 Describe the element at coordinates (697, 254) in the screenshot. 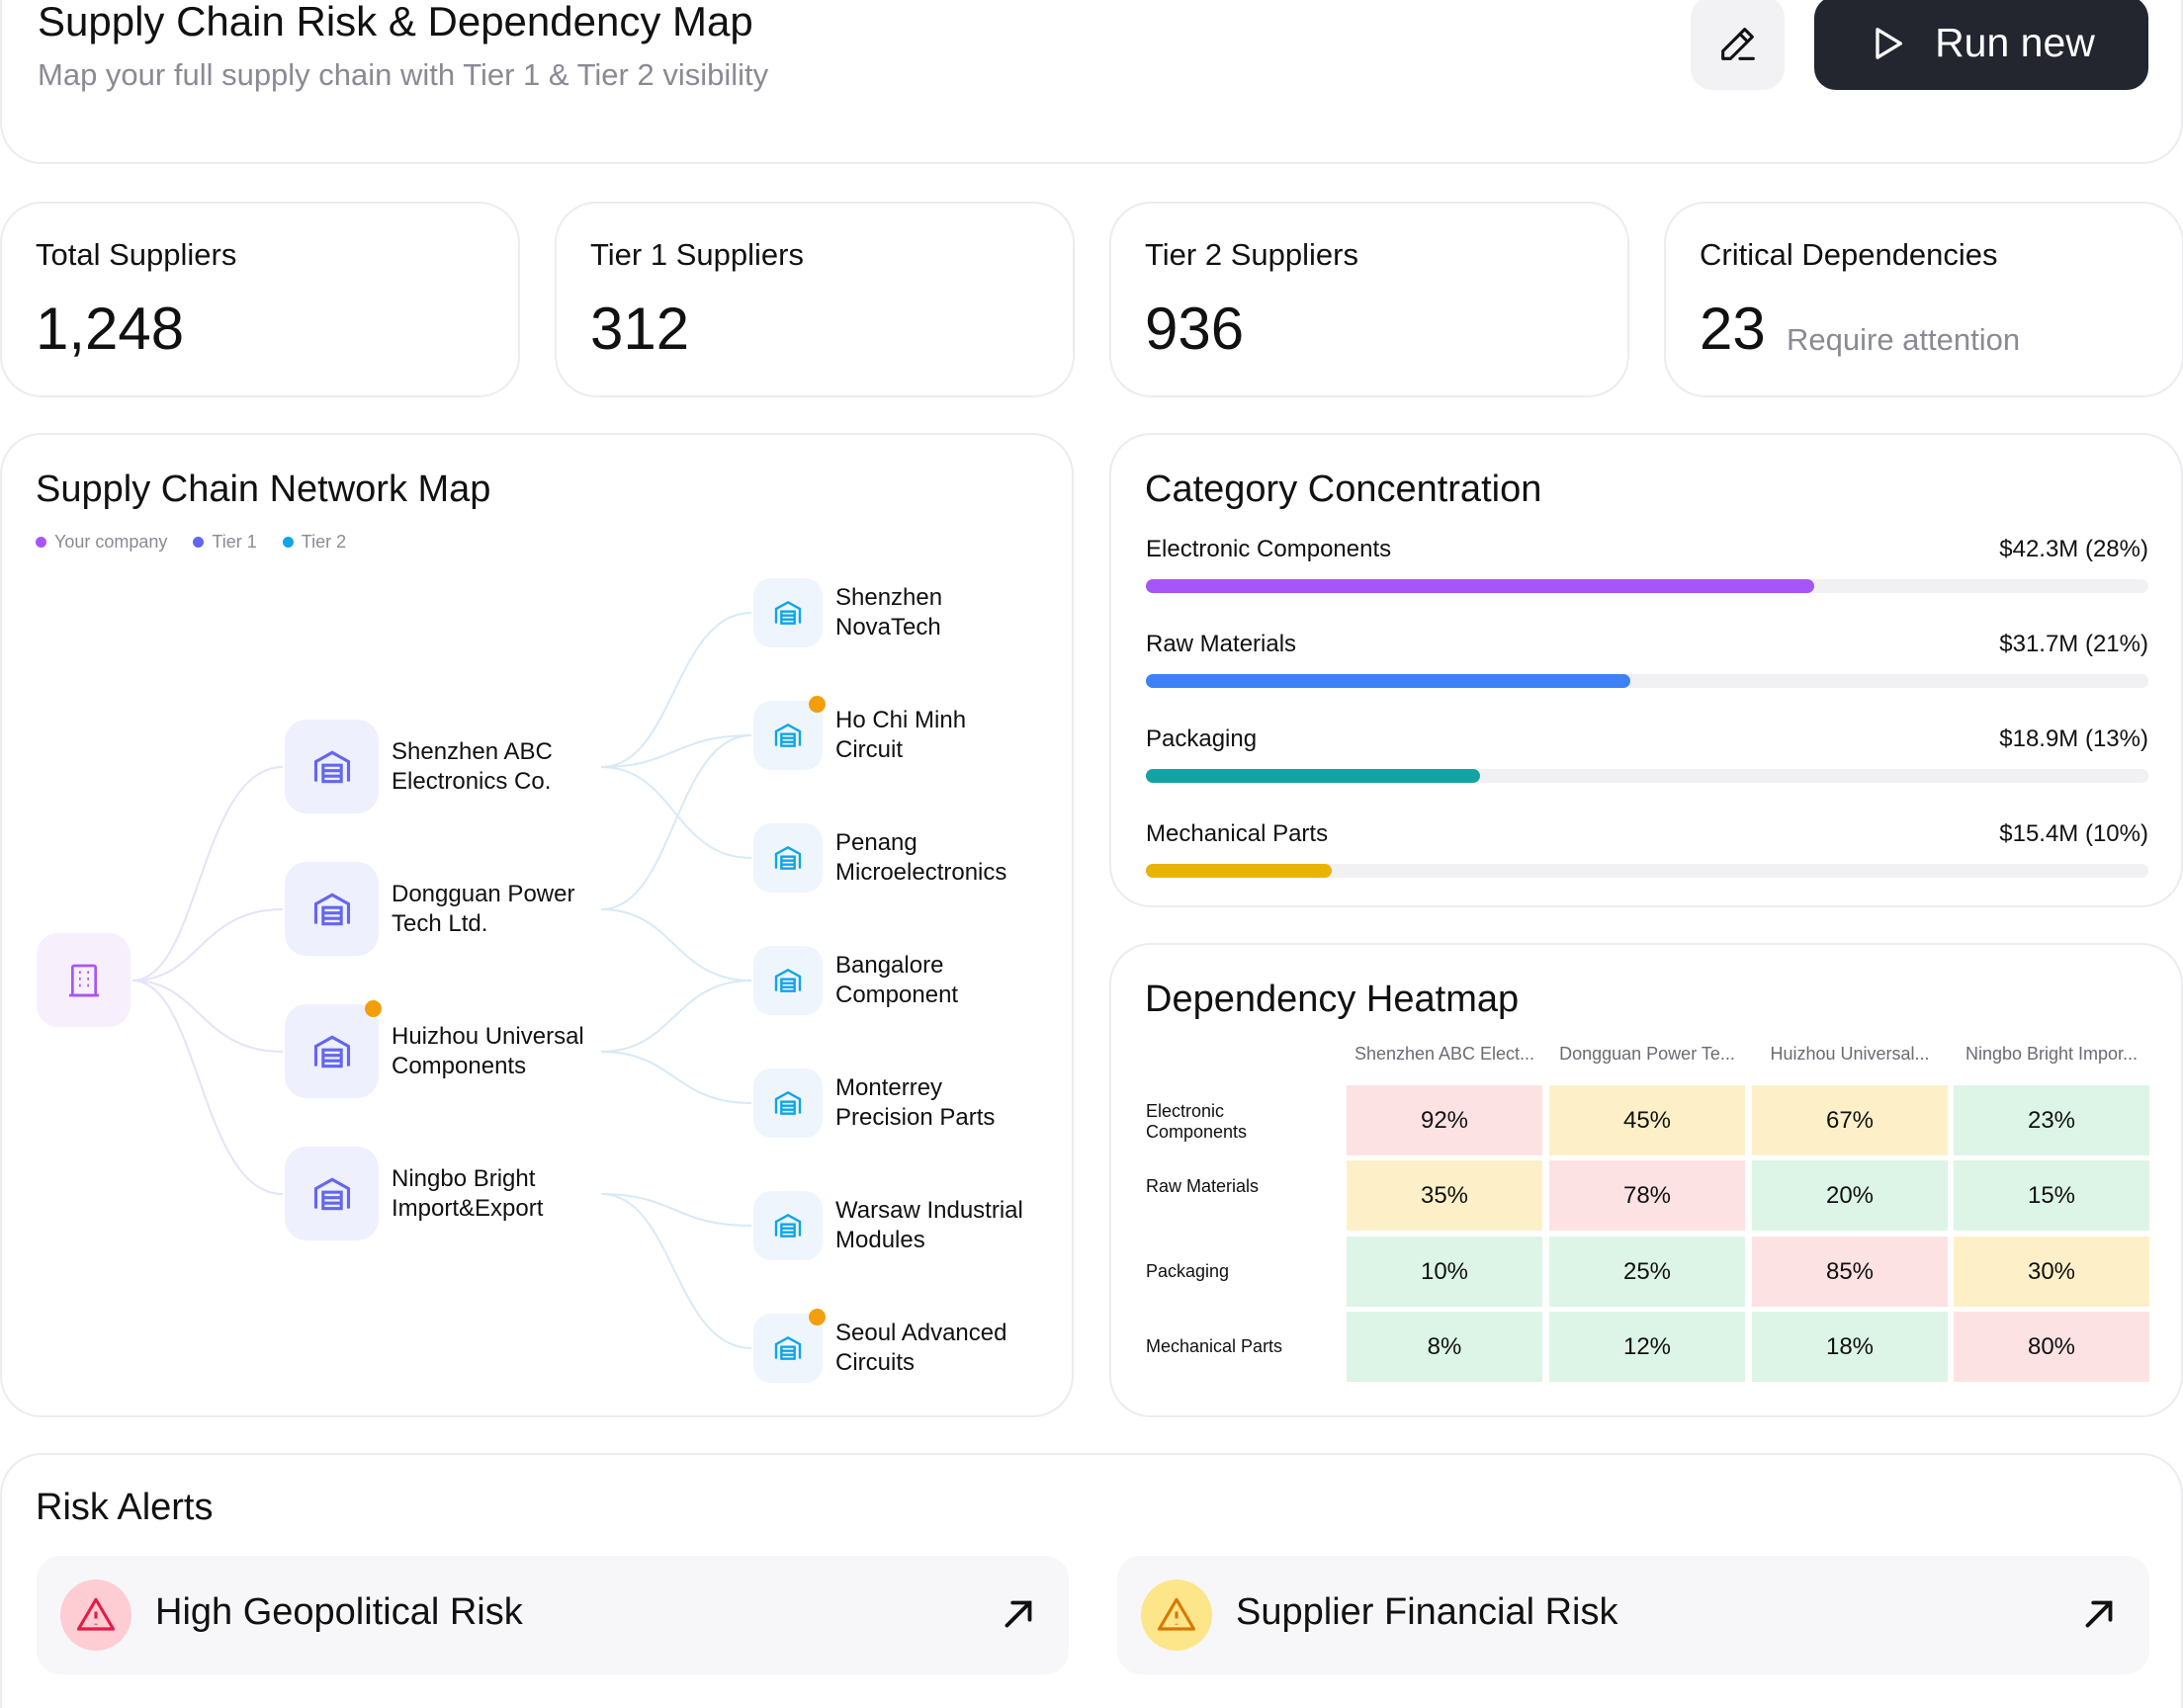

I see `stat-label: Tier 1 Suppliers` at that location.